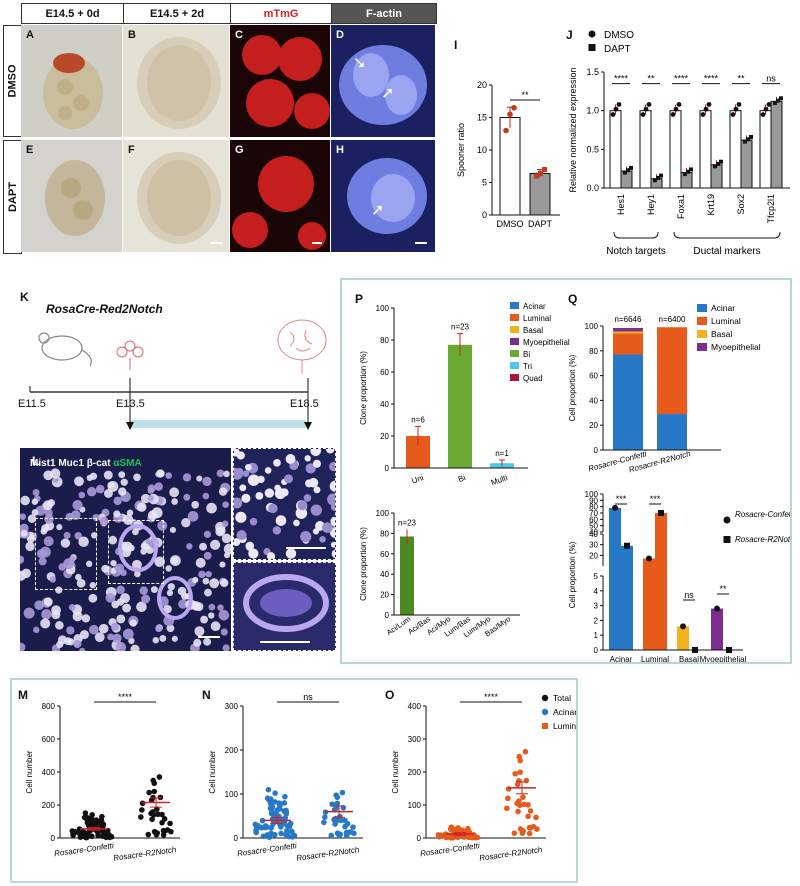  What do you see at coordinates (145, 854) in the screenshot?
I see `x-tick-label: Rosacre-R2Notch` at bounding box center [145, 854].